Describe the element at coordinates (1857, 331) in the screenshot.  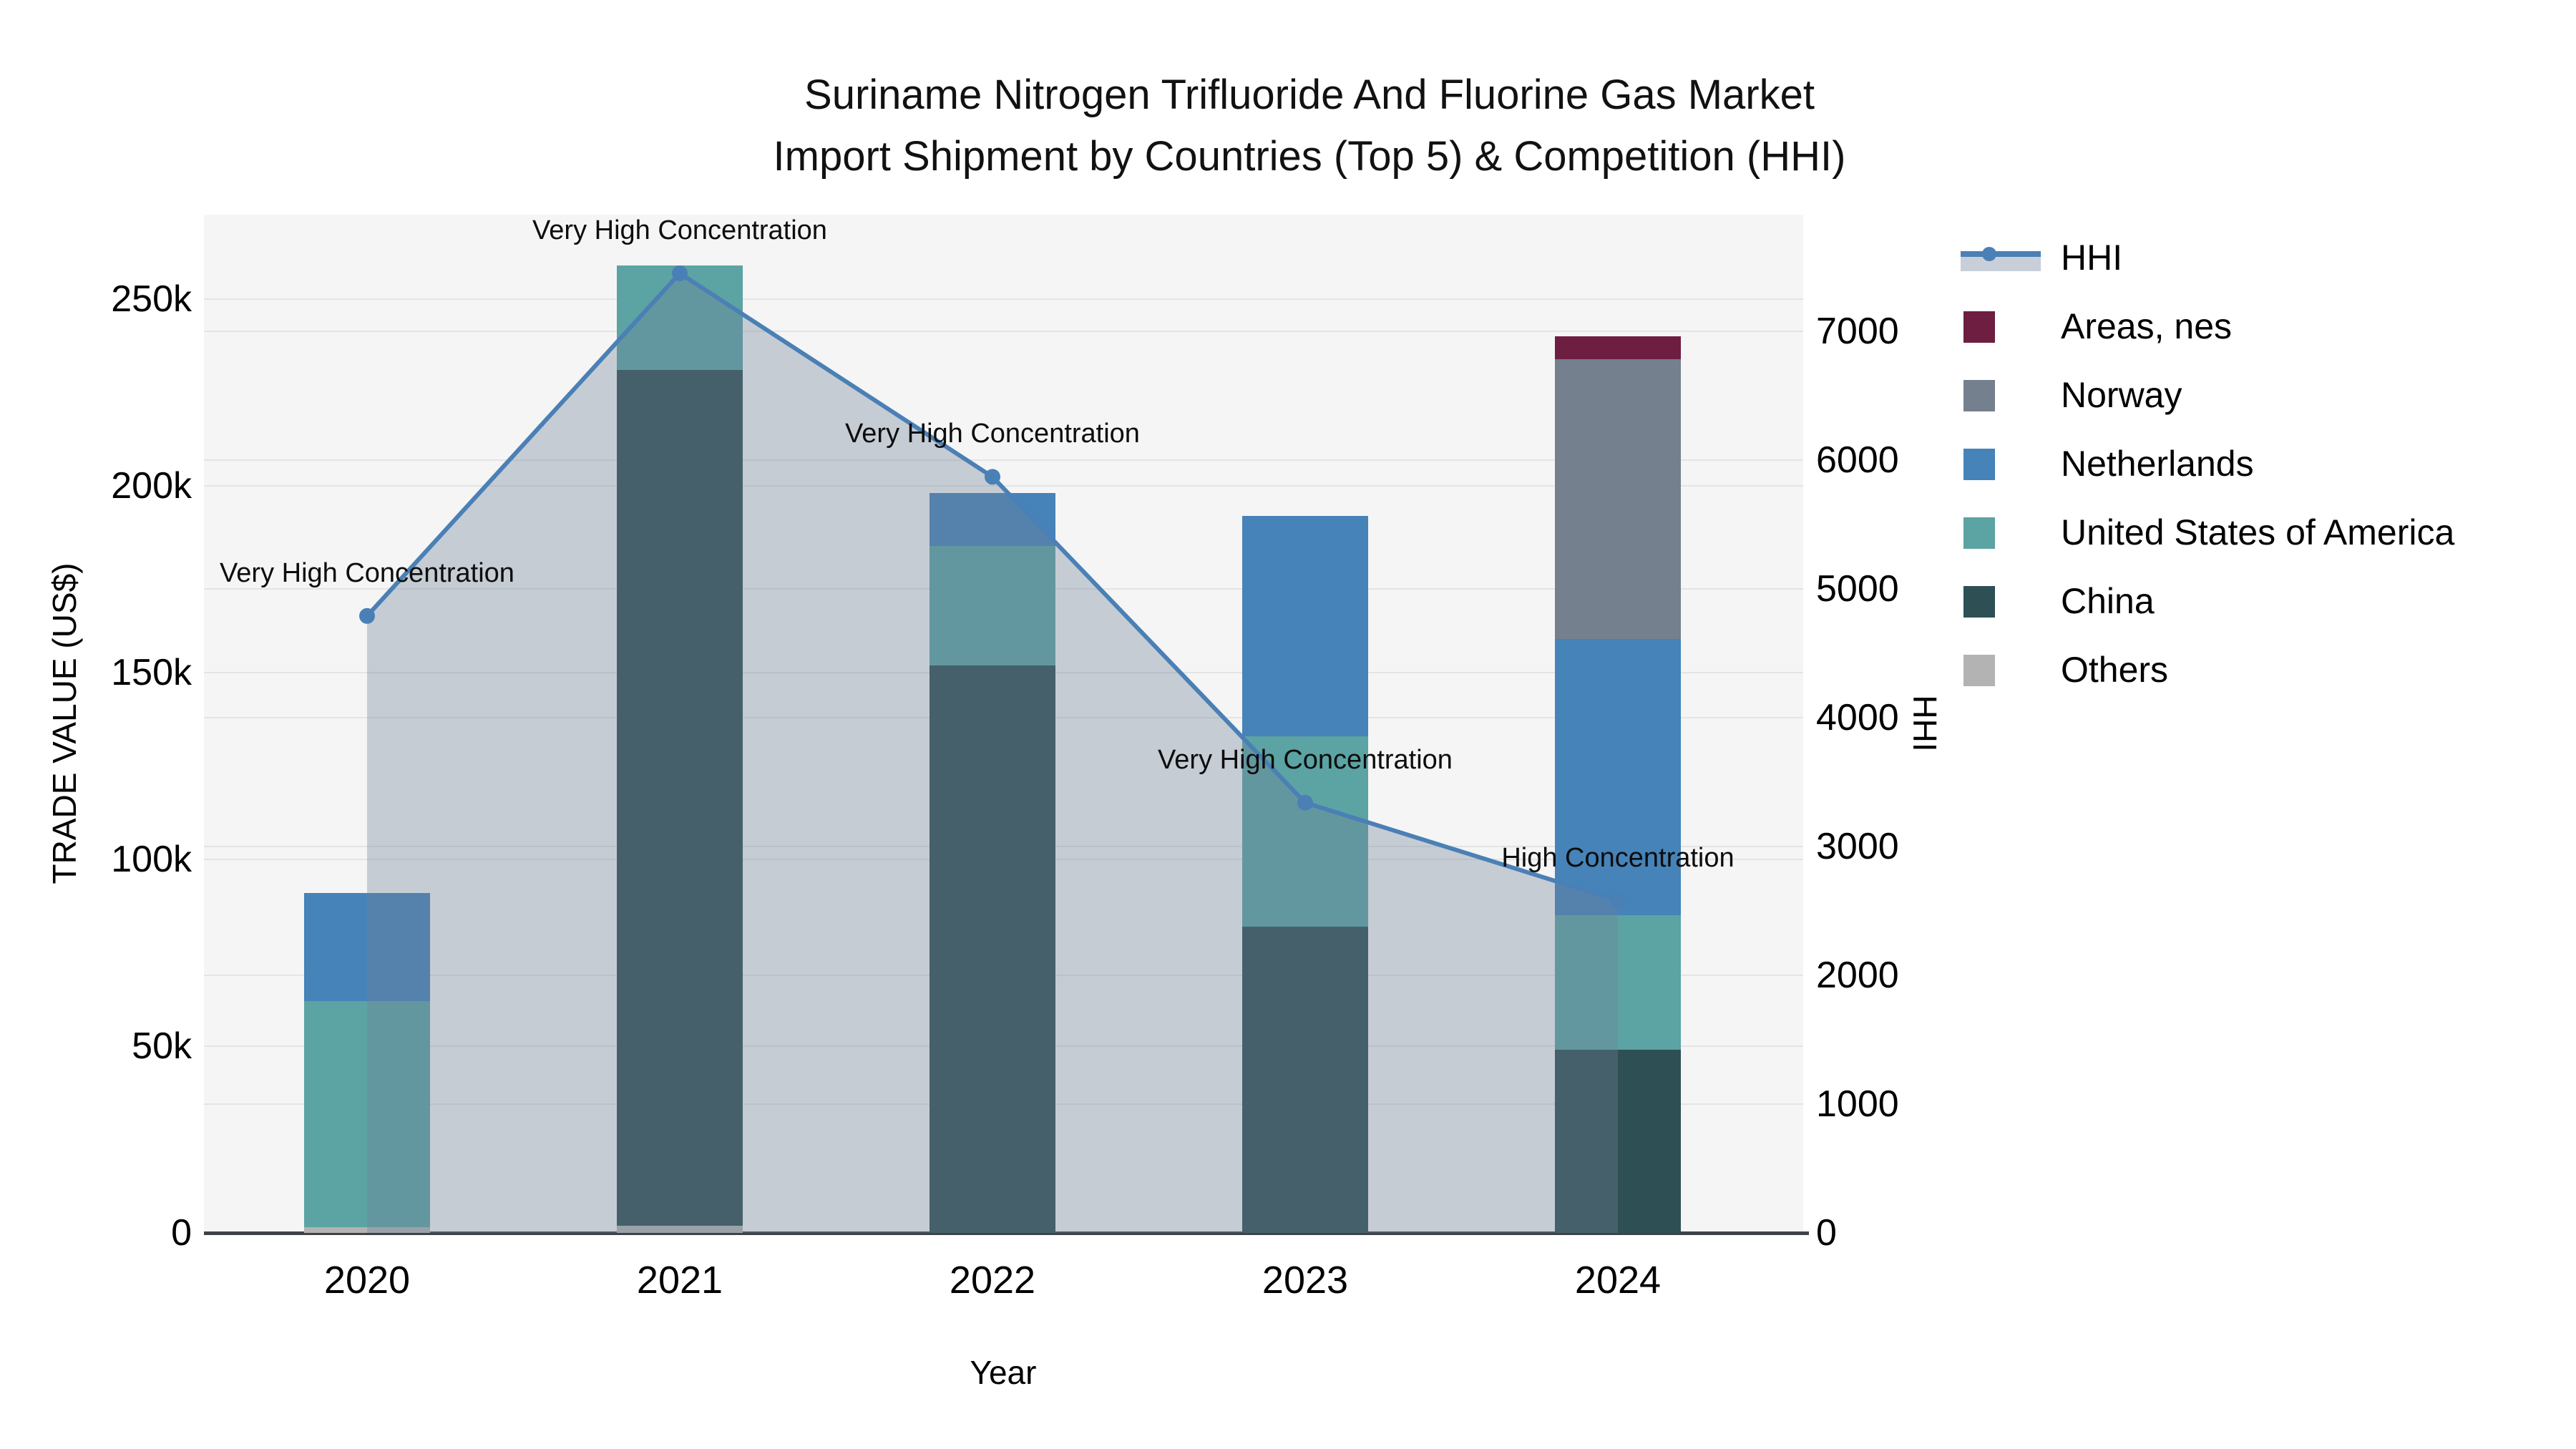
I see `y-right-tick-label: 7000` at that location.